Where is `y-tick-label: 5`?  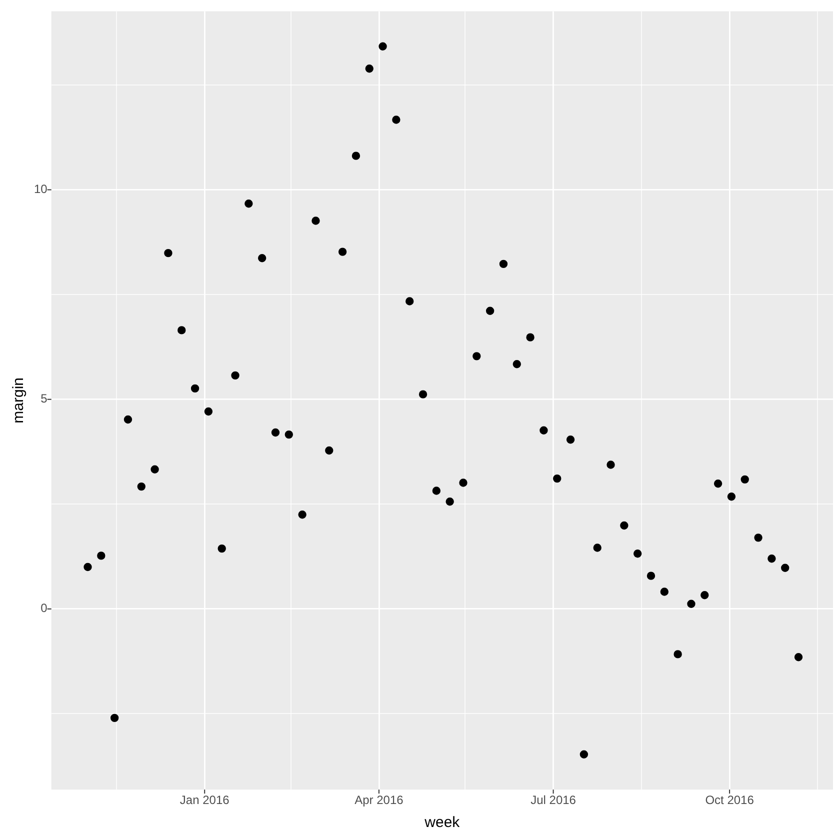
y-tick-label: 5 is located at coordinates (44, 399).